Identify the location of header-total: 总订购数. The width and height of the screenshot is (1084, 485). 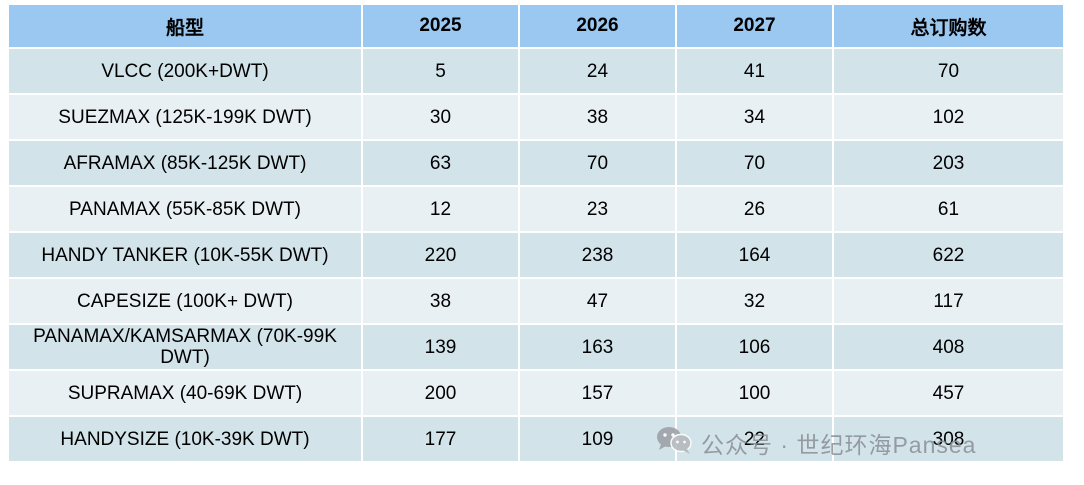
(948, 26).